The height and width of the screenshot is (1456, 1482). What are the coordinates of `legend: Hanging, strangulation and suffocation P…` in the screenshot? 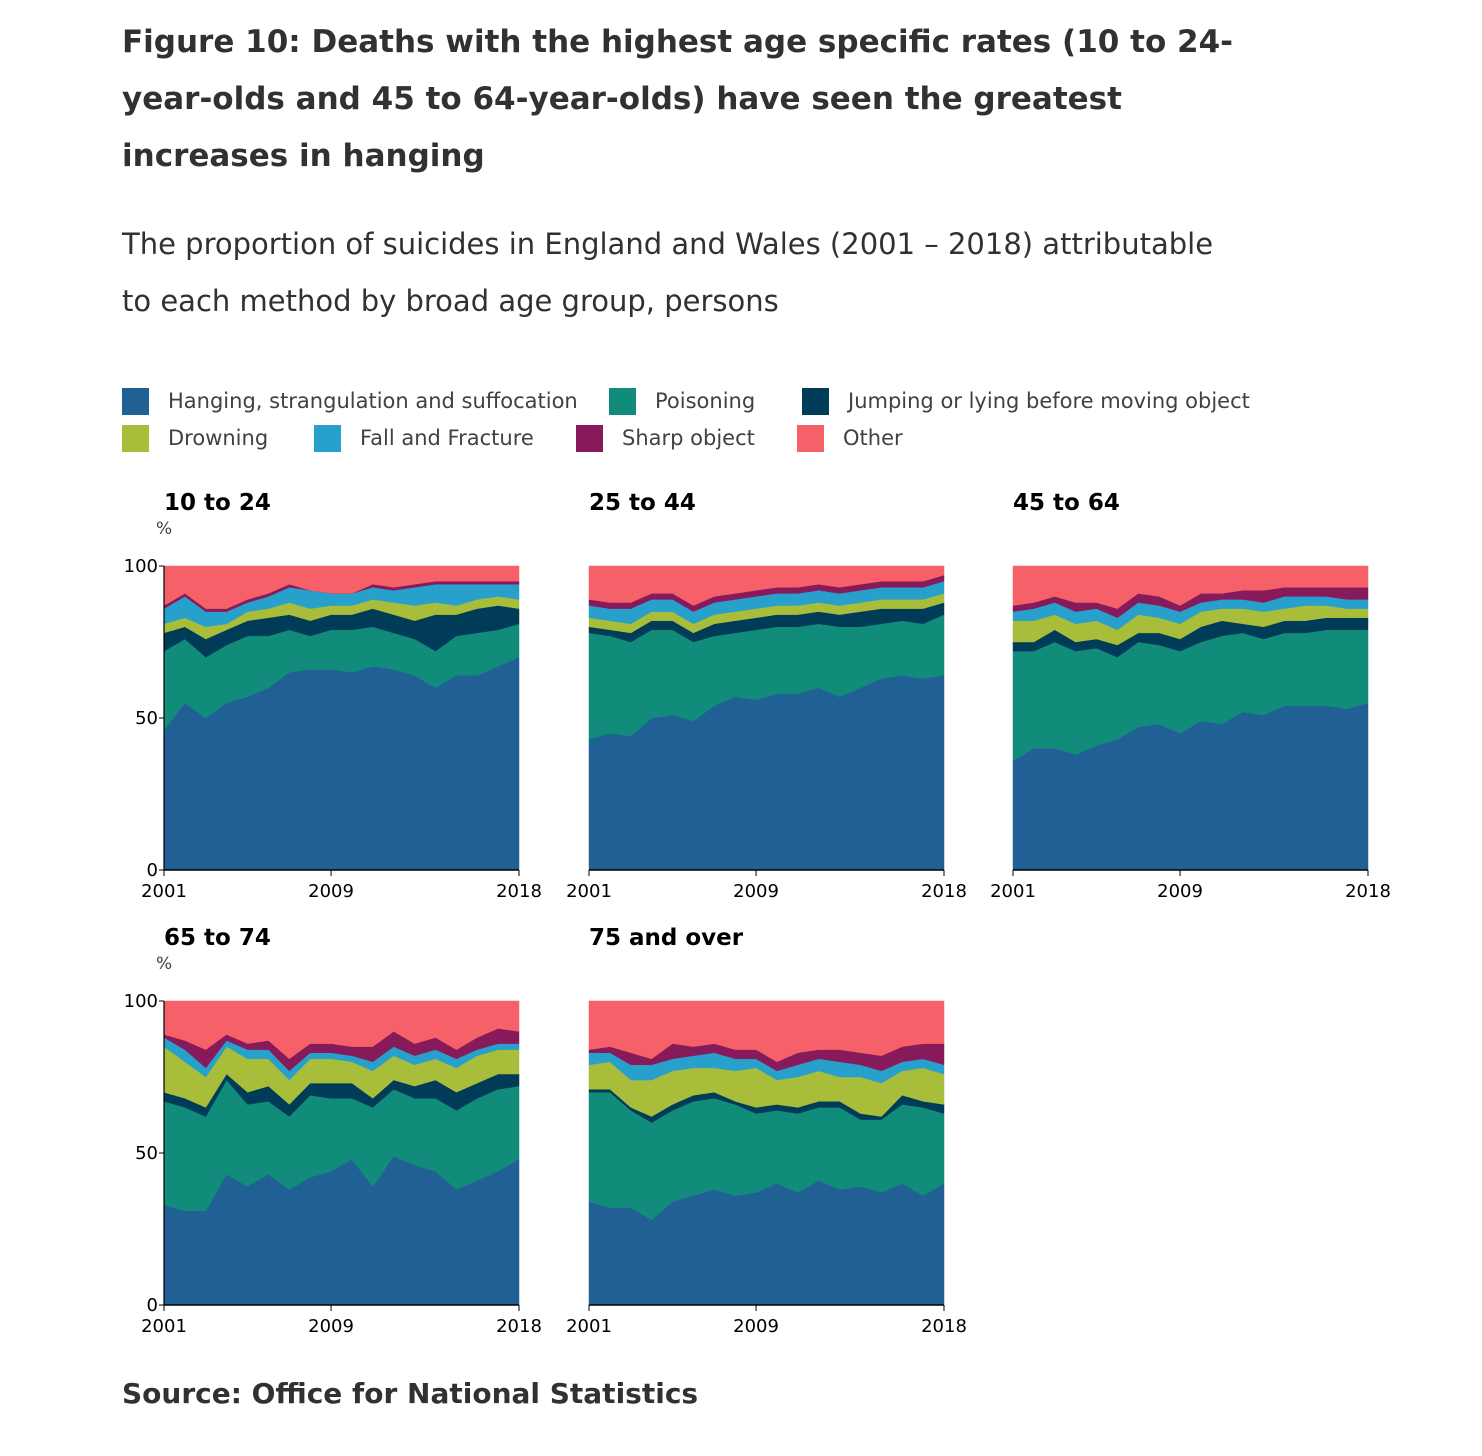 It's located at (722, 426).